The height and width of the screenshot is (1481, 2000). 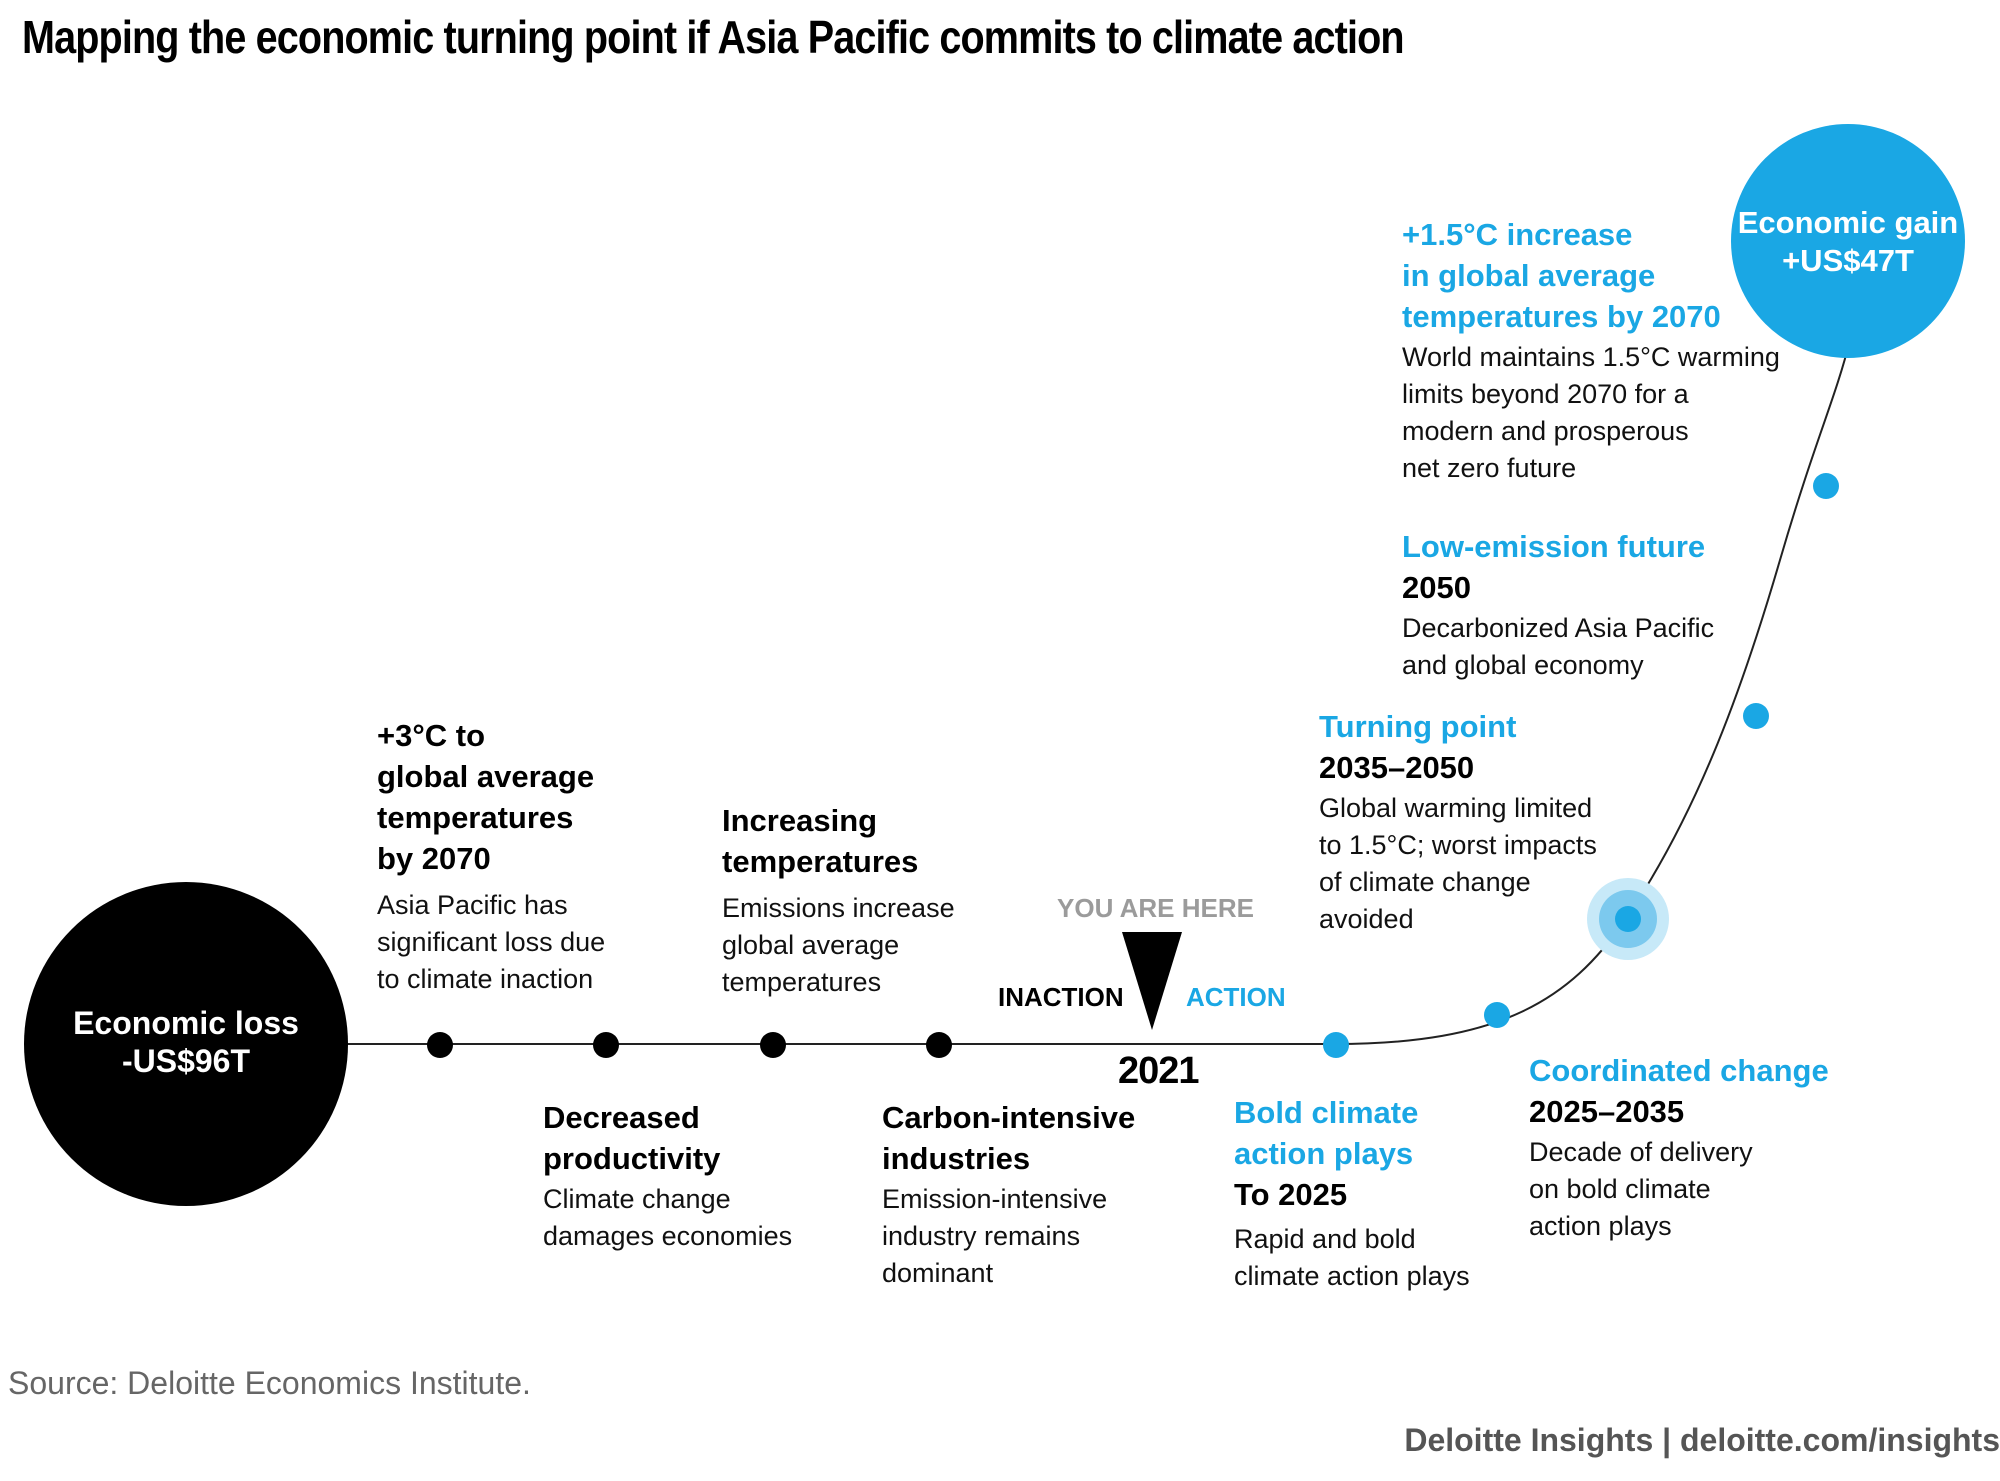 I want to click on source-note: Source: Deloitte Economics Institute., so click(x=269, y=1383).